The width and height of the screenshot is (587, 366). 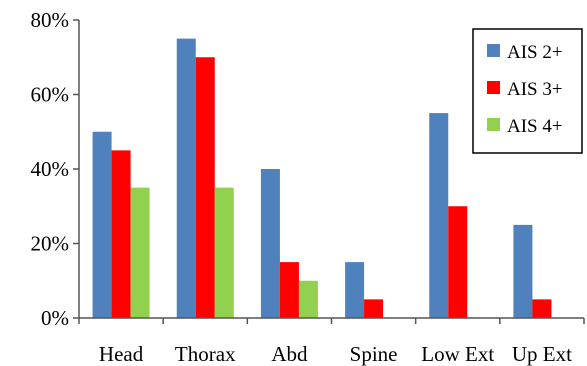 What do you see at coordinates (76, 169) in the screenshot?
I see `y-ticks` at bounding box center [76, 169].